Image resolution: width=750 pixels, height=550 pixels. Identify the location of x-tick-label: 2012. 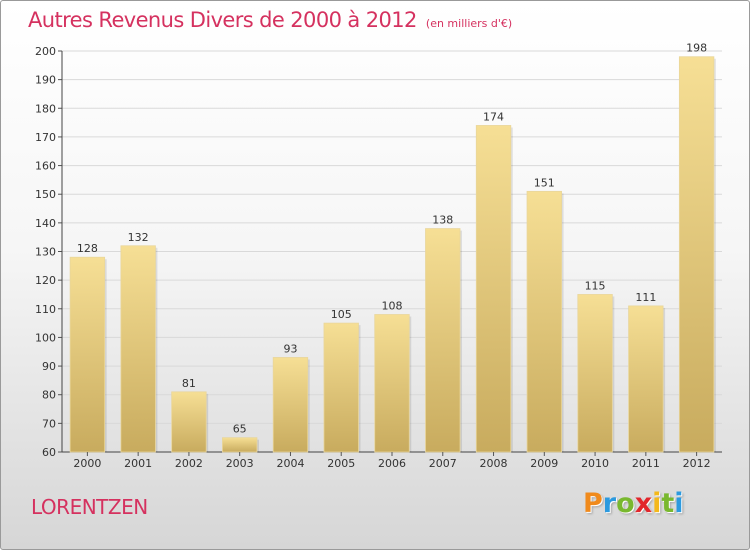
(697, 463).